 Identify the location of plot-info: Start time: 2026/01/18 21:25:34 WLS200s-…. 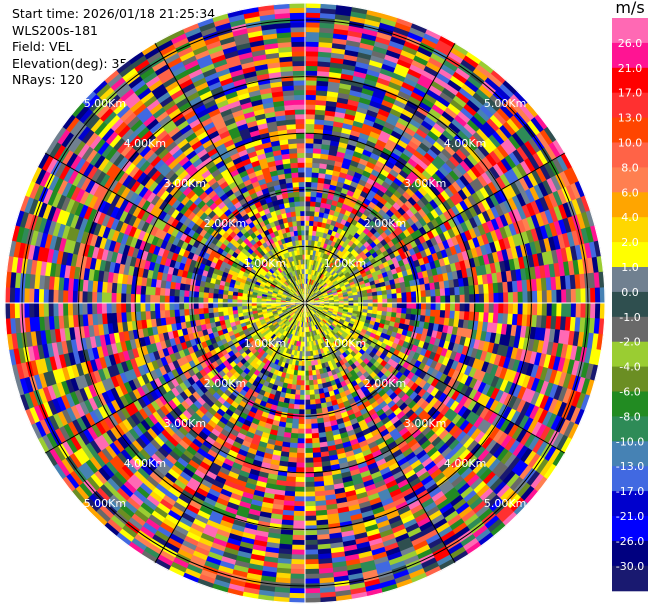
(113, 47).